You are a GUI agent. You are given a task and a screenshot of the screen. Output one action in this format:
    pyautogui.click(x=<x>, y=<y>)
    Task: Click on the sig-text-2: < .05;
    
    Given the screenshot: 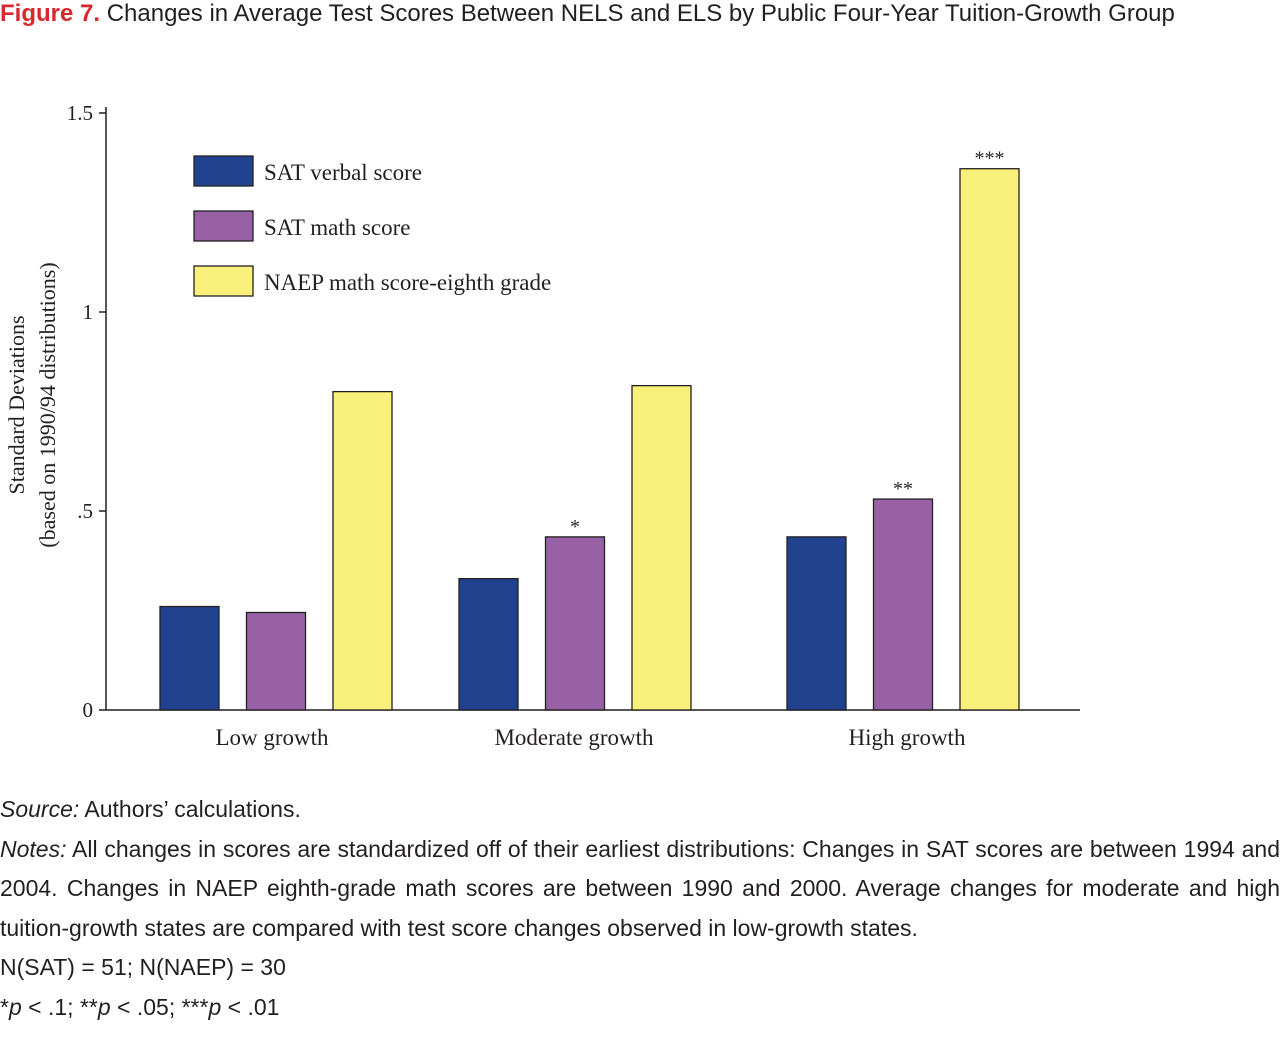 What is the action you would take?
    pyautogui.click(x=146, y=1006)
    